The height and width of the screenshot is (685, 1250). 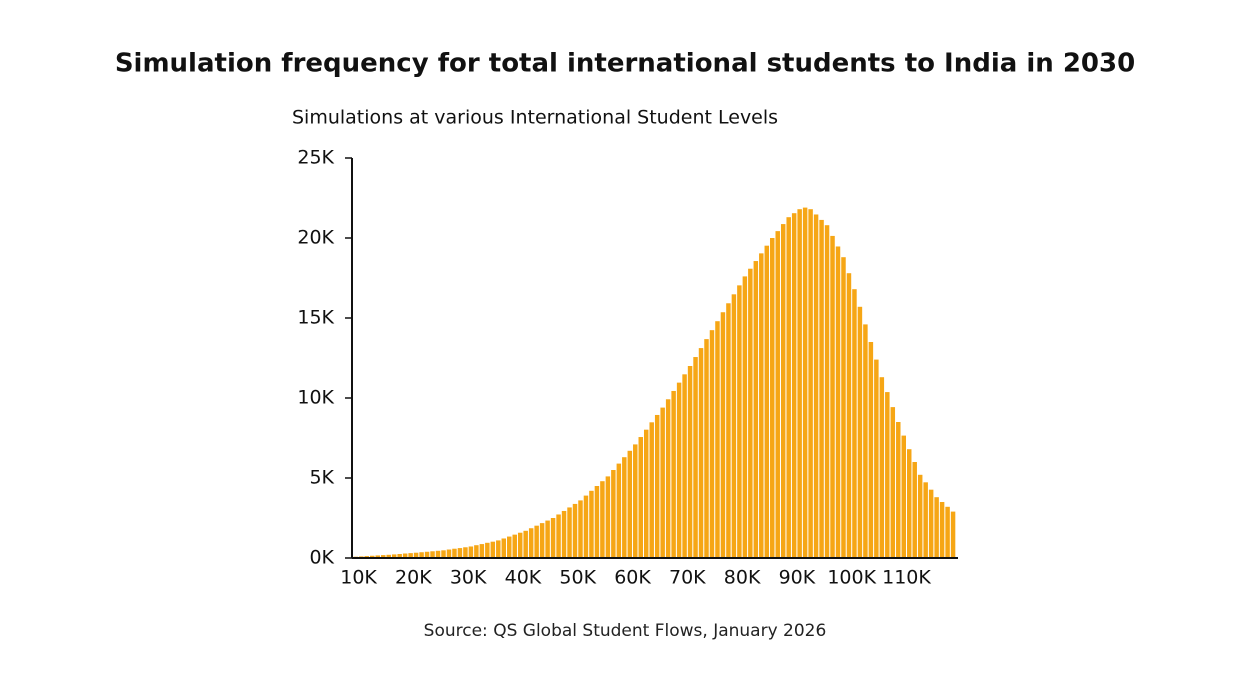 I want to click on x-tick-label: 80K, so click(x=742, y=578).